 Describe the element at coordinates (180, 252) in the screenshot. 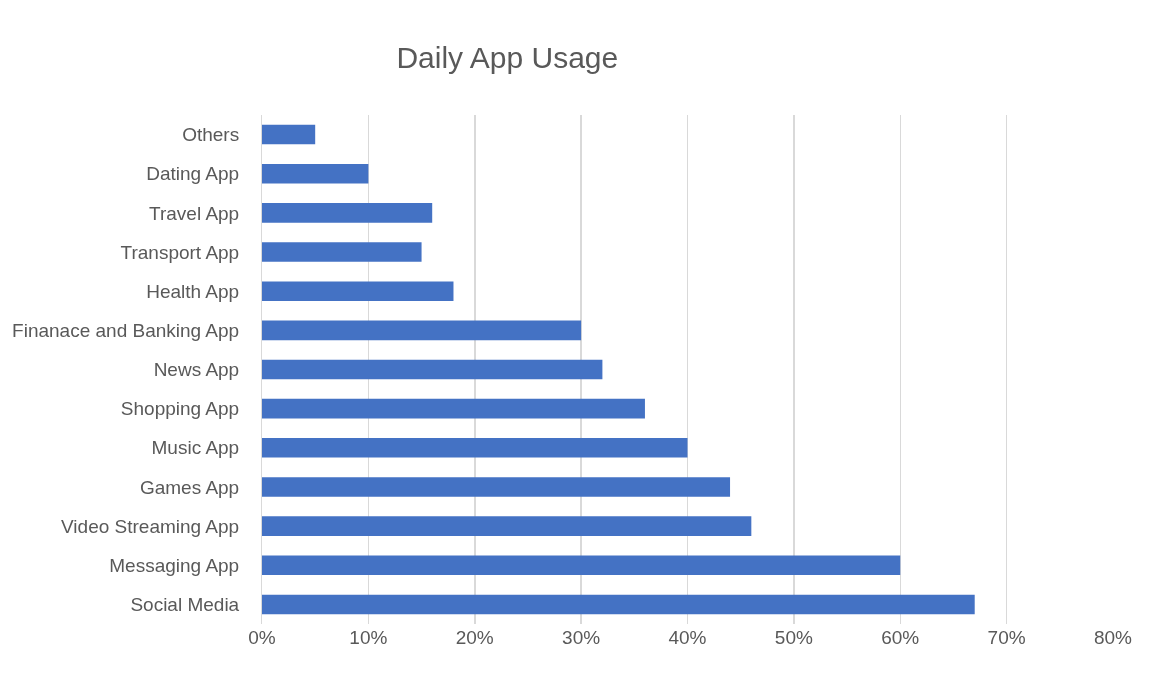

I see `y-tick-label: Transport App` at that location.